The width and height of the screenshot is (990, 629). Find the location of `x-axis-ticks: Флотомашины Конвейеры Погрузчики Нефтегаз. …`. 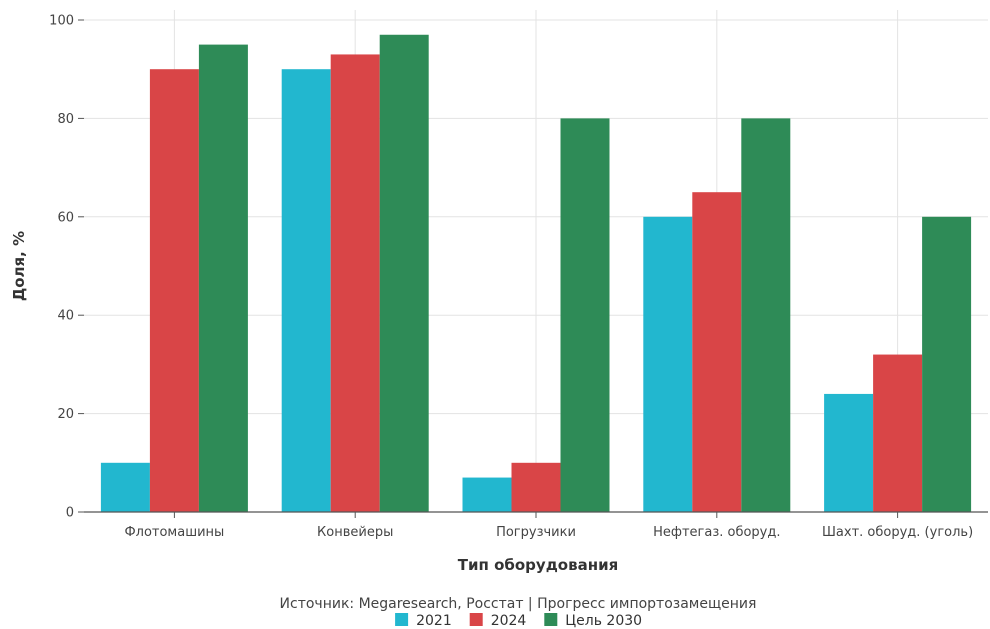

x-axis-ticks: Флотомашины Конвейеры Погрузчики Нефтегаз. … is located at coordinates (548, 526).